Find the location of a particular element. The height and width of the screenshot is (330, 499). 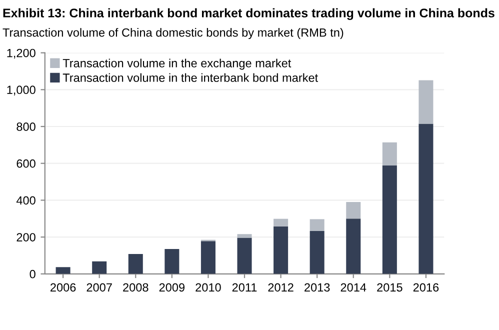

x-tick-label: 2013 is located at coordinates (317, 287).